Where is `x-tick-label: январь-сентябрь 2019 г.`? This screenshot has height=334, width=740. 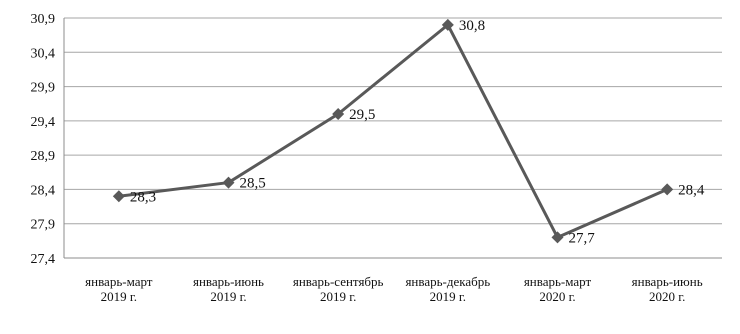
x-tick-label: январь-сентябрь 2019 г. is located at coordinates (338, 289).